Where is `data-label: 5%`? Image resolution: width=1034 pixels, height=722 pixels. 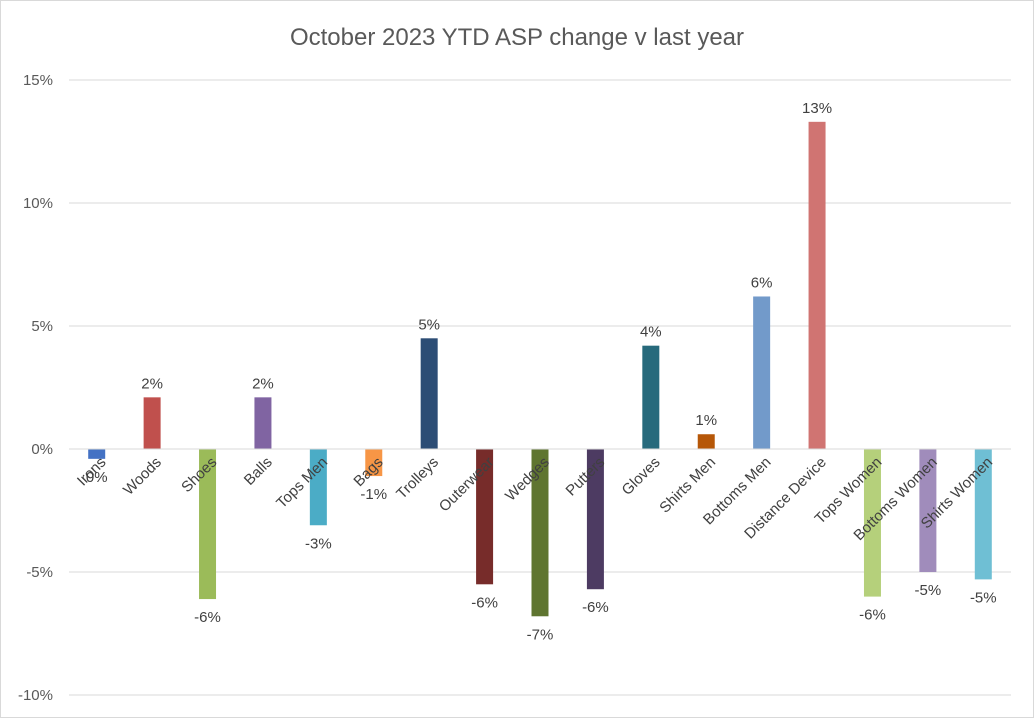 data-label: 5% is located at coordinates (429, 324).